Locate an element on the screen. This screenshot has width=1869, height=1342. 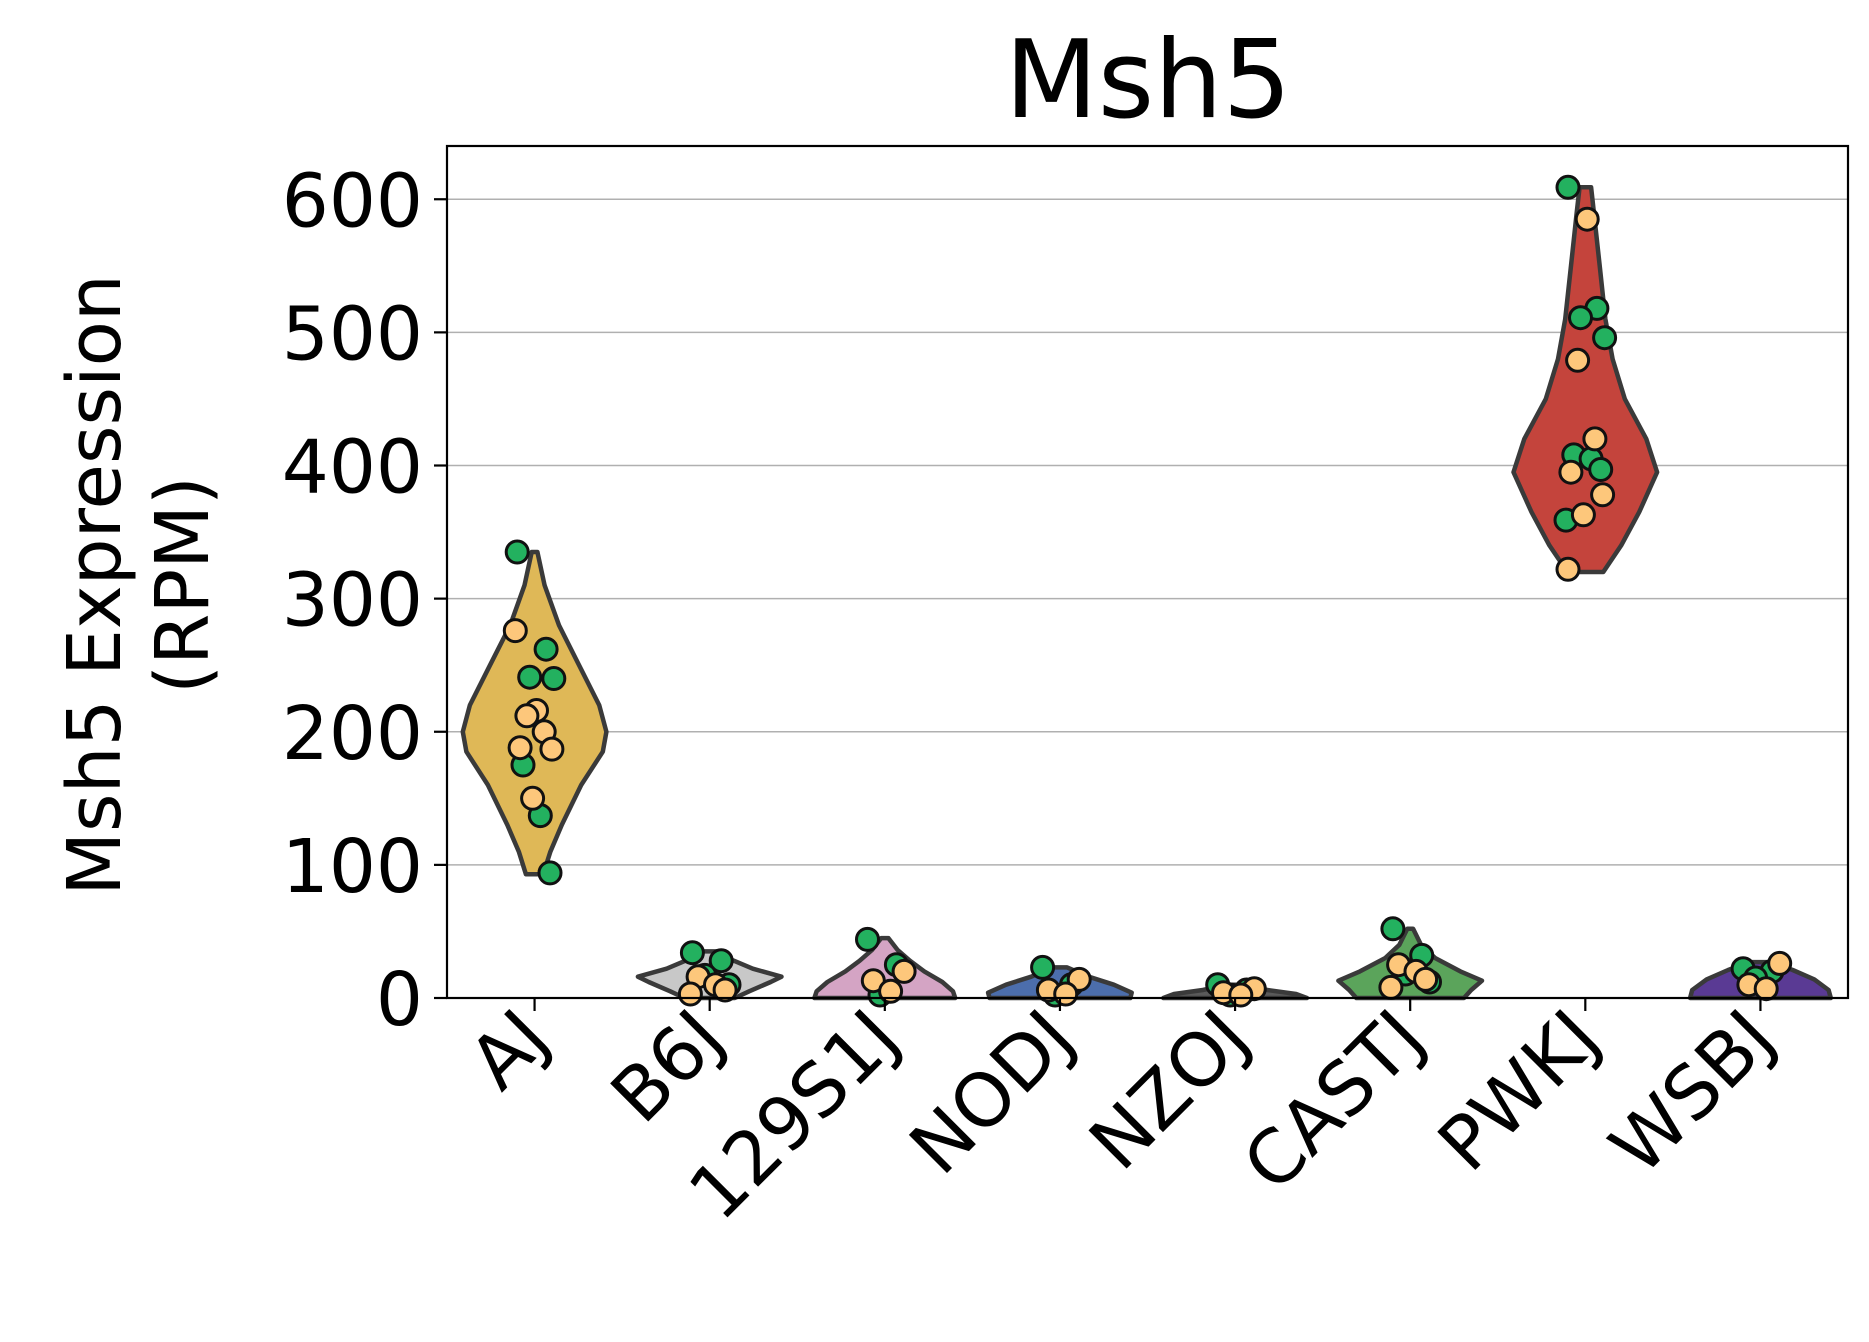
y-axis-label-group: Msh5 Expression (RPM) is located at coordinates (139, 585).